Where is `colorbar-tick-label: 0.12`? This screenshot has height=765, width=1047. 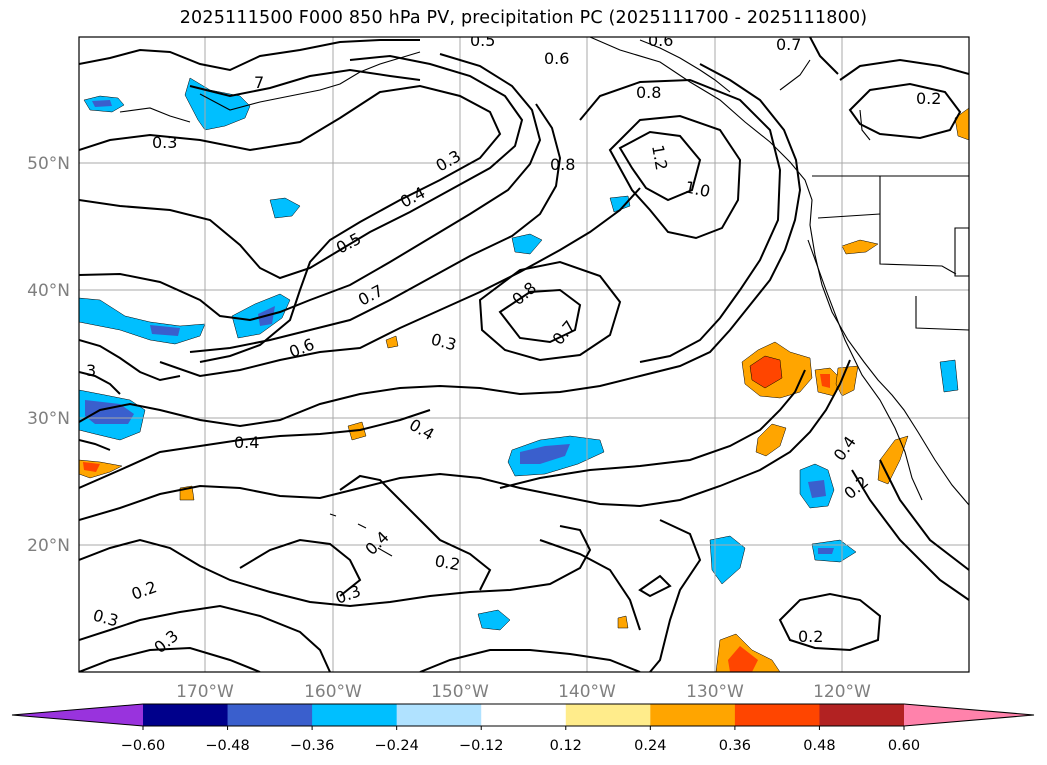
colorbar-tick-label: 0.12 is located at coordinates (566, 746).